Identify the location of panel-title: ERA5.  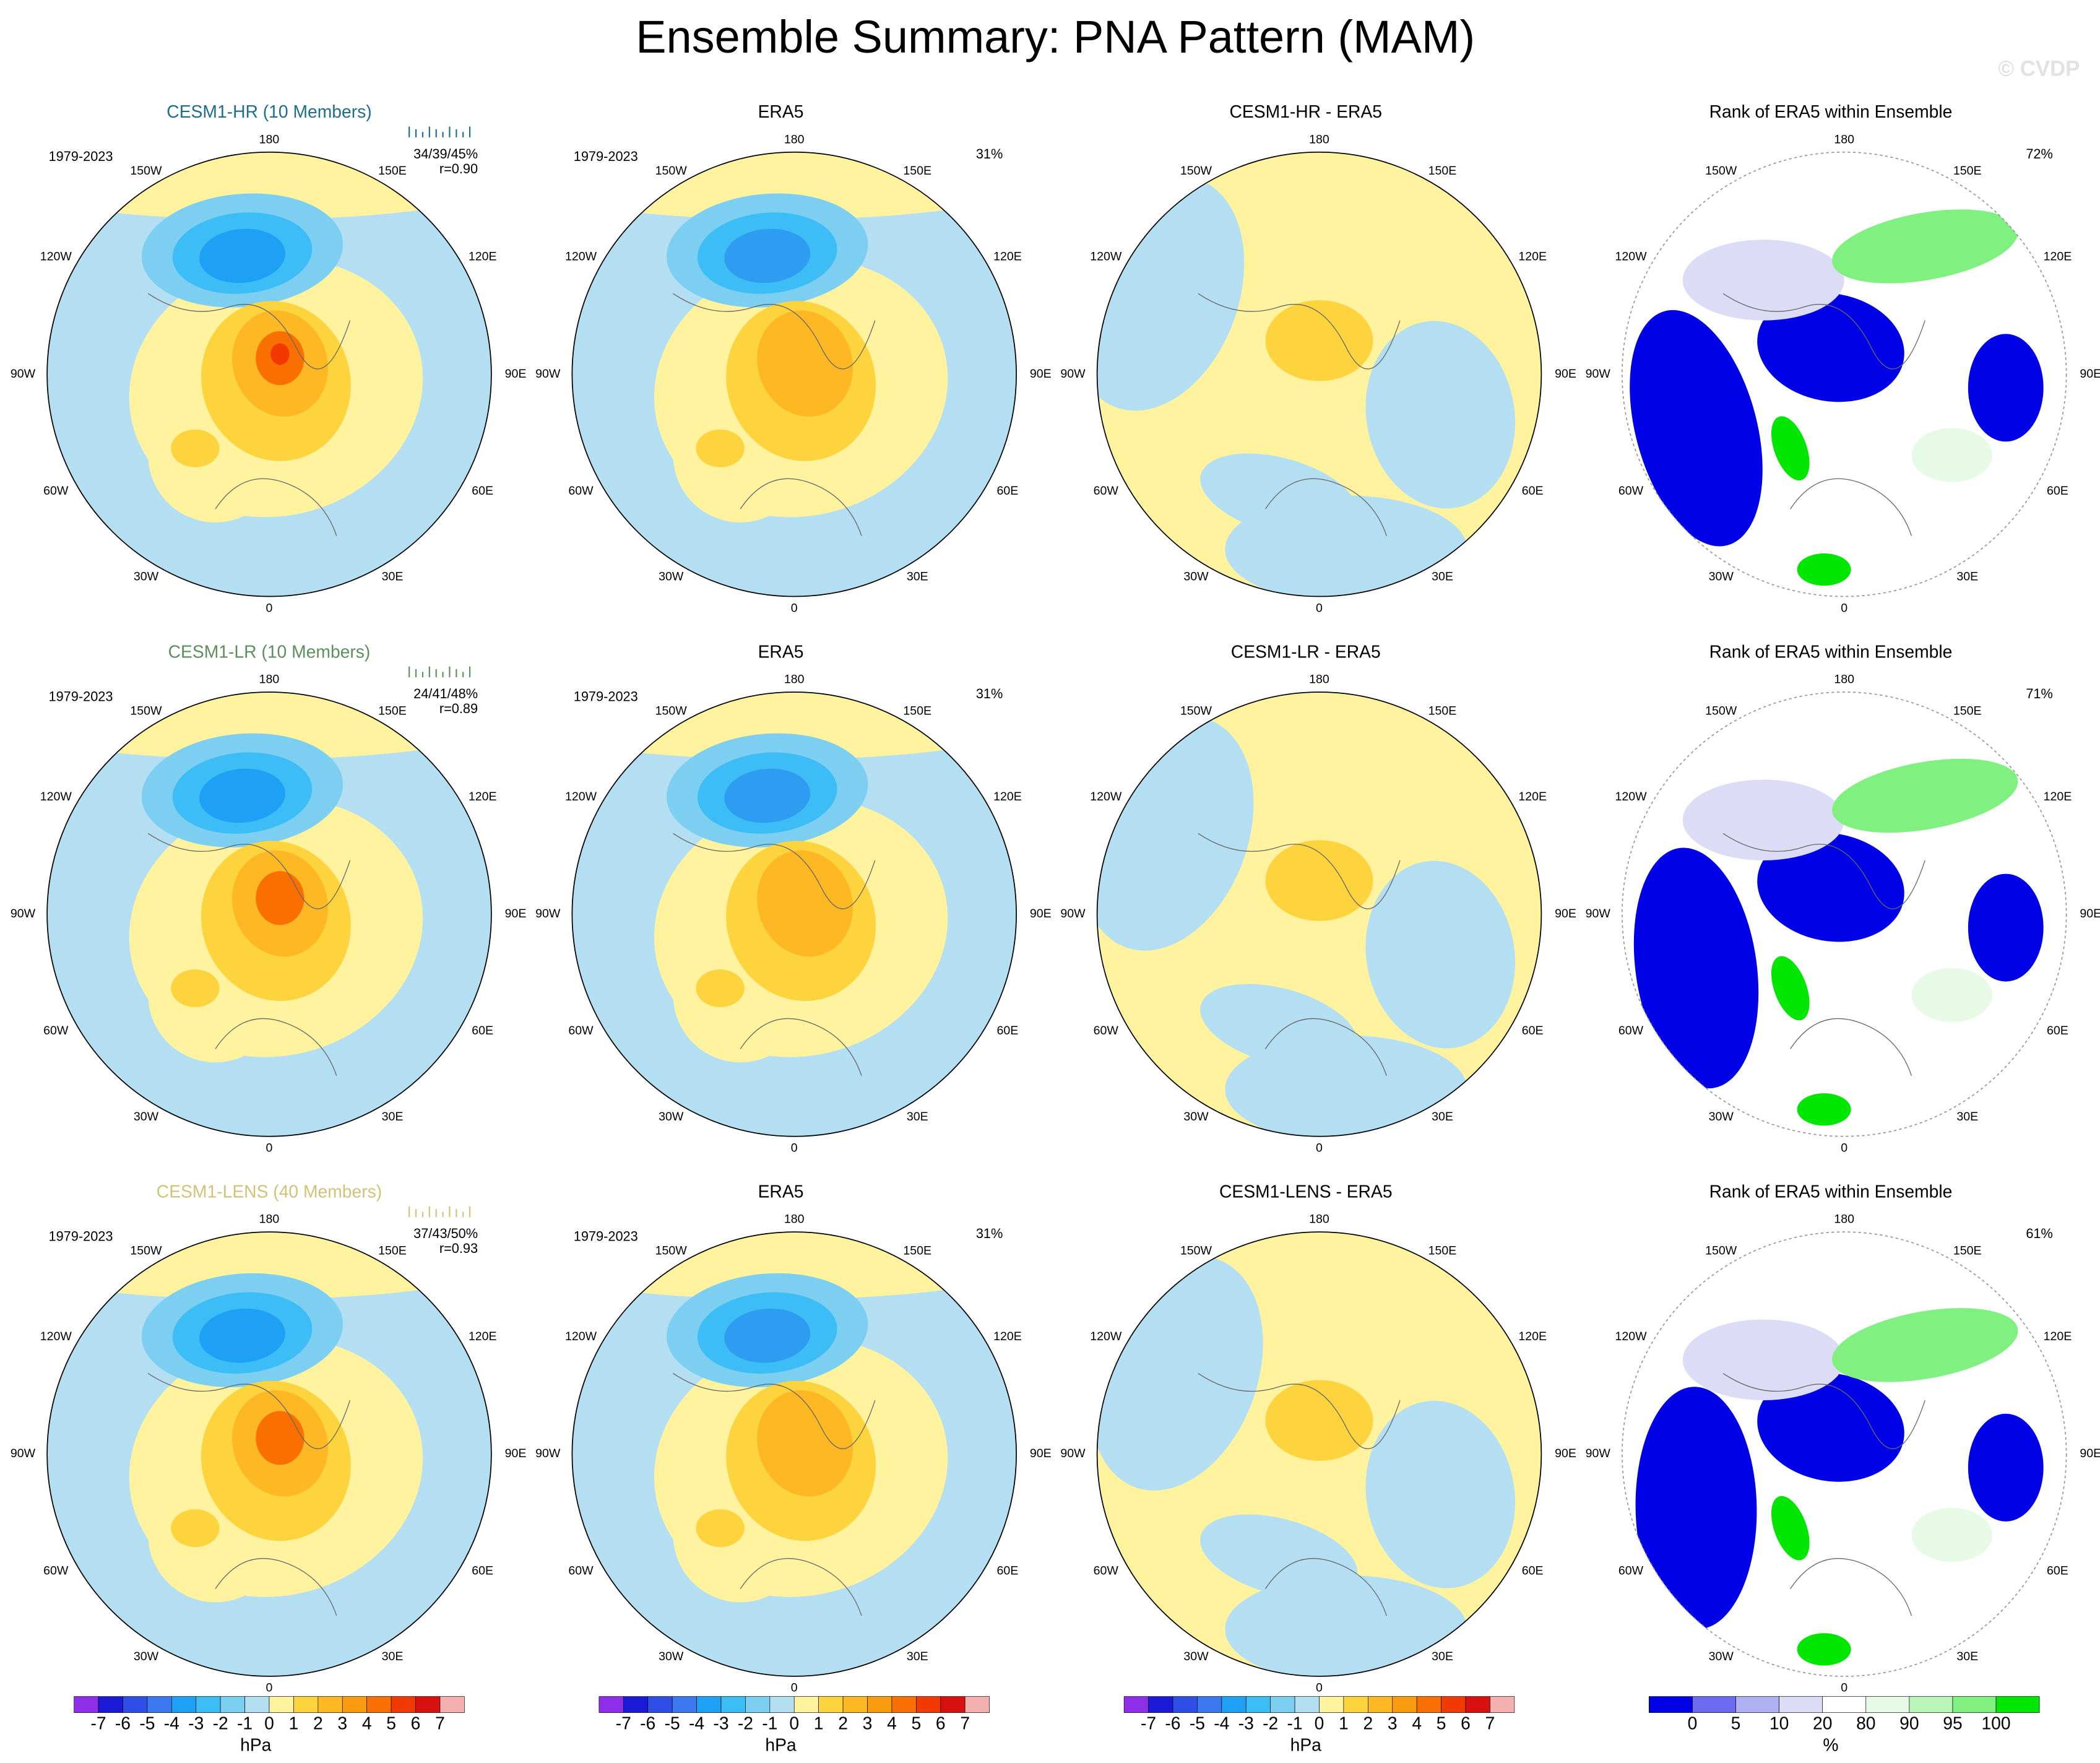
(781, 1192).